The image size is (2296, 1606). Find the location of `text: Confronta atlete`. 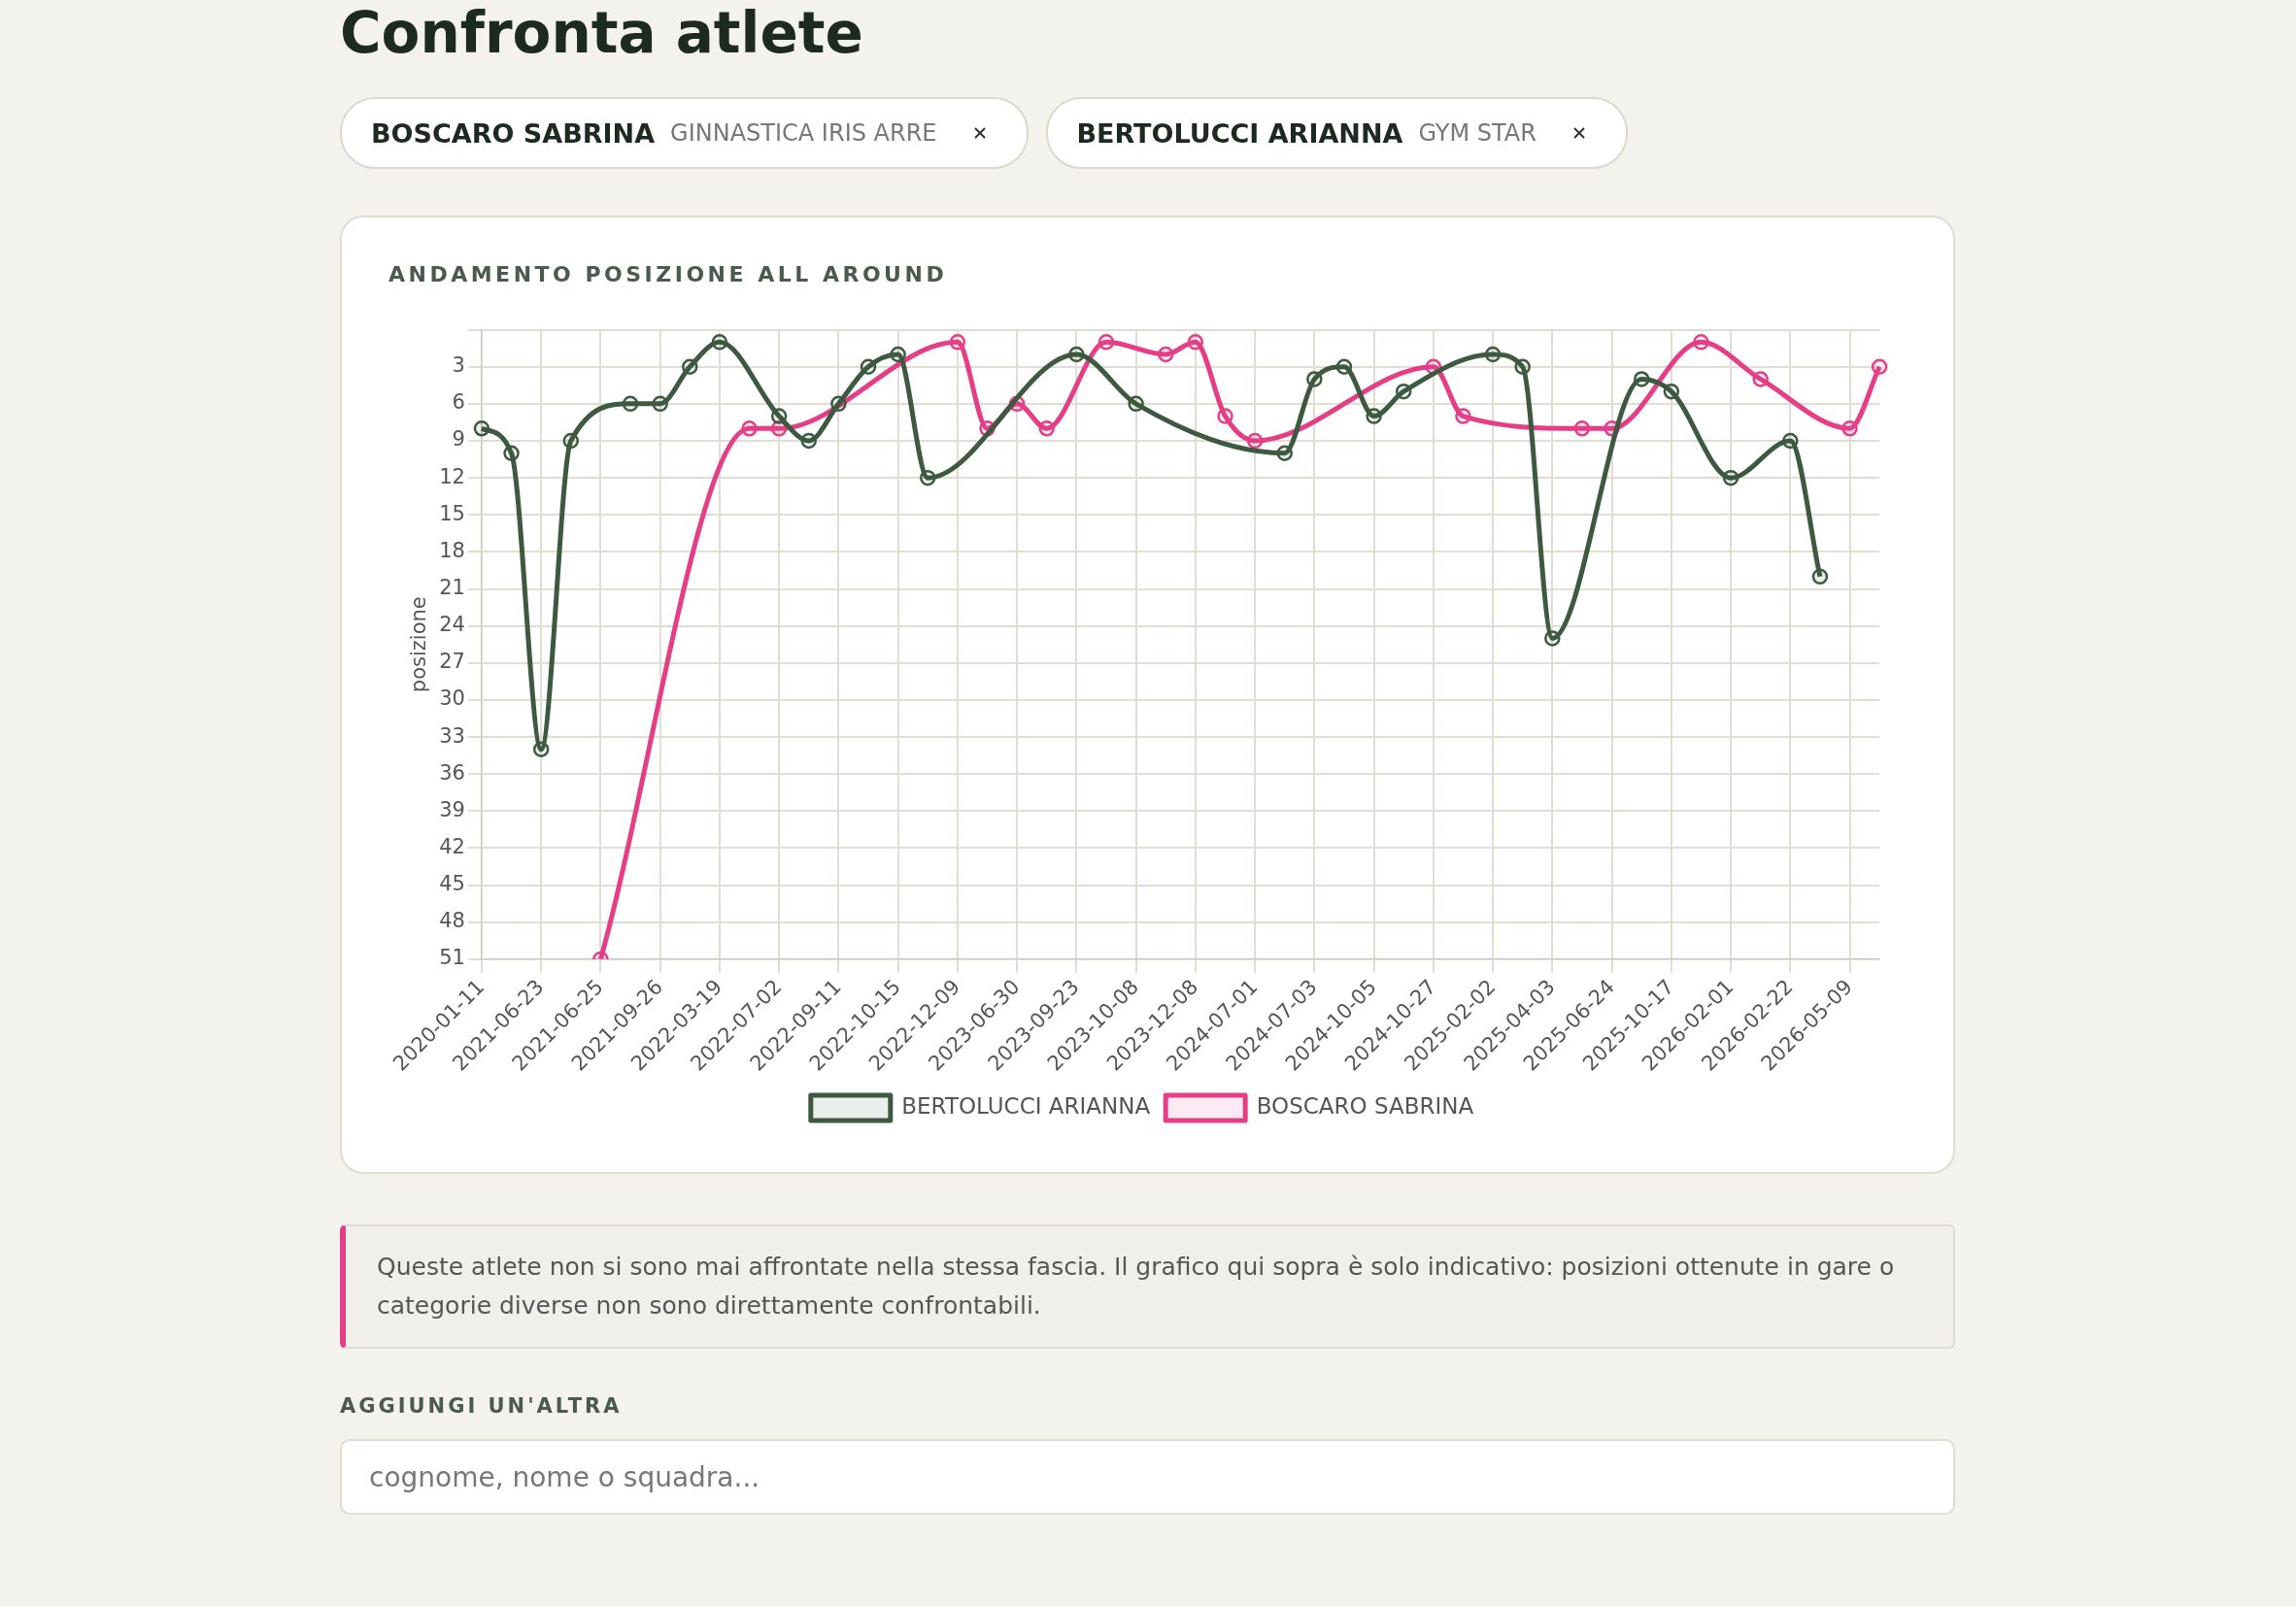

text: Confronta atlete is located at coordinates (602, 33).